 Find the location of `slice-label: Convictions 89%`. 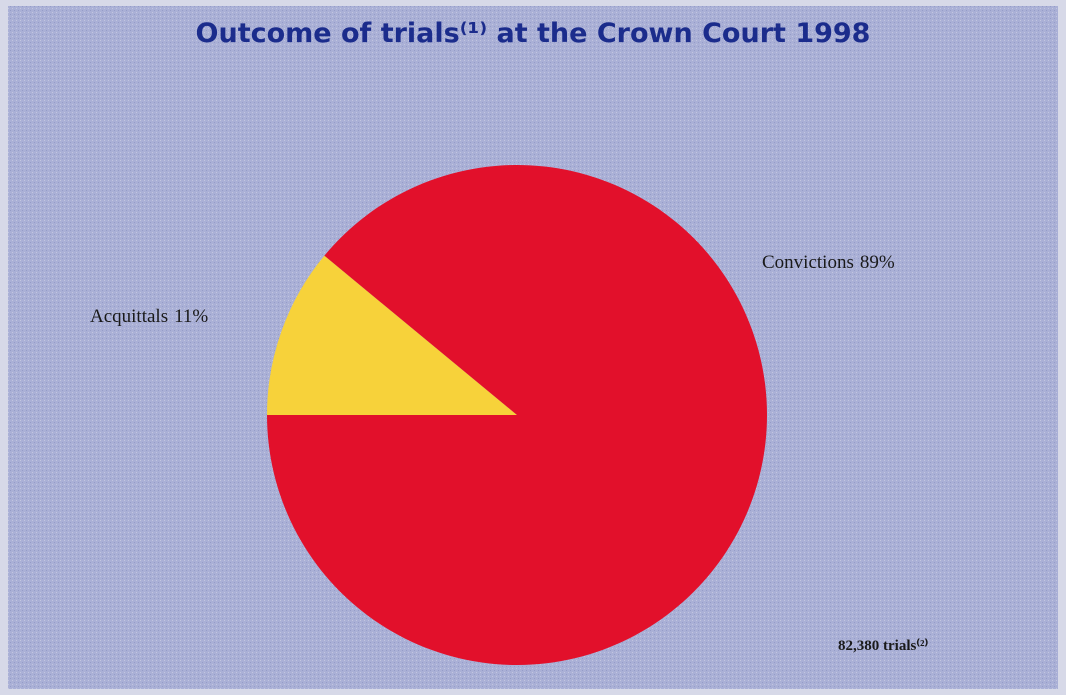

slice-label: Convictions 89% is located at coordinates (828, 262).